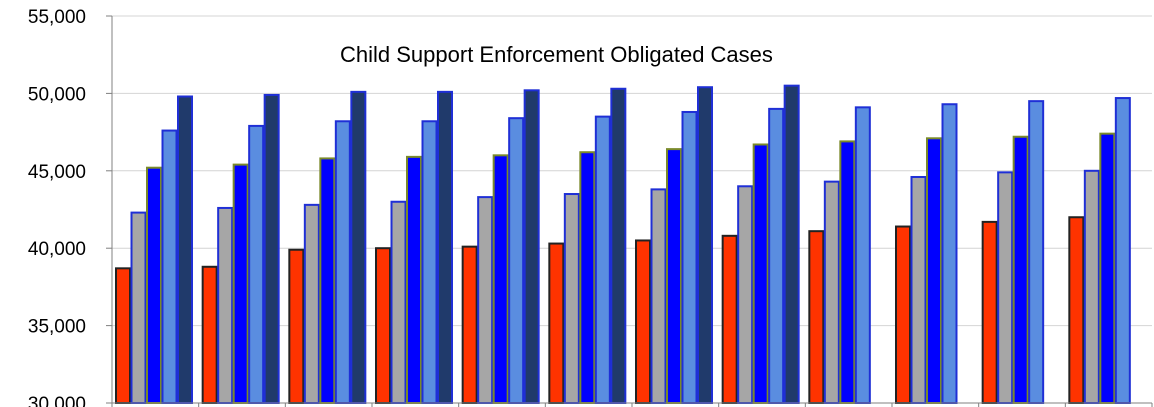  I want to click on y-tick-label: 30,000, so click(57, 400).